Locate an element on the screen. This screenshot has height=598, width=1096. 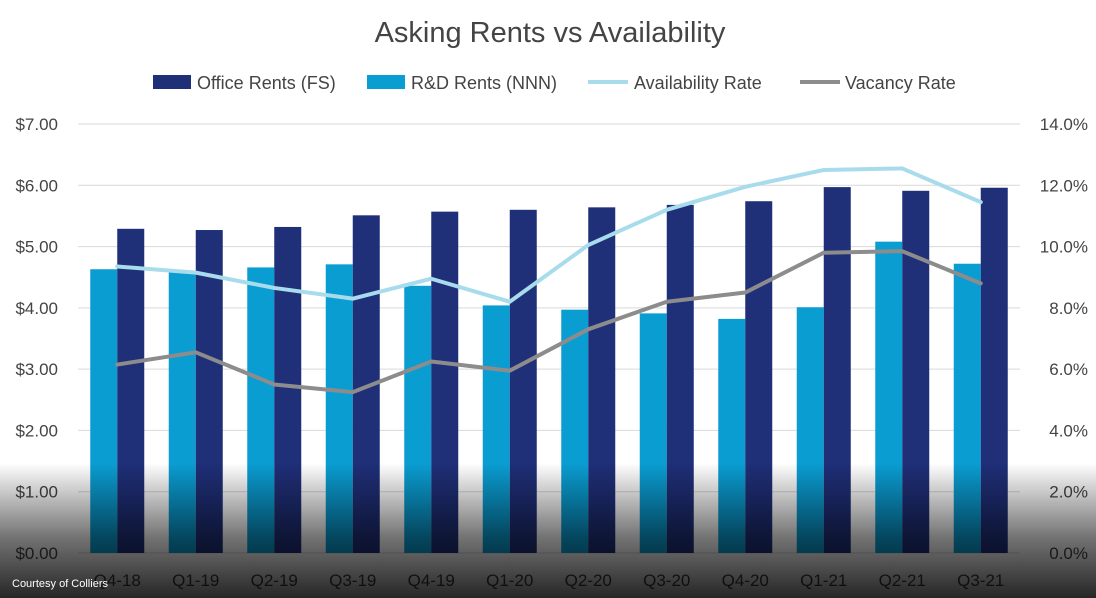
right-tick-label: 0.0% is located at coordinates (1068, 553).